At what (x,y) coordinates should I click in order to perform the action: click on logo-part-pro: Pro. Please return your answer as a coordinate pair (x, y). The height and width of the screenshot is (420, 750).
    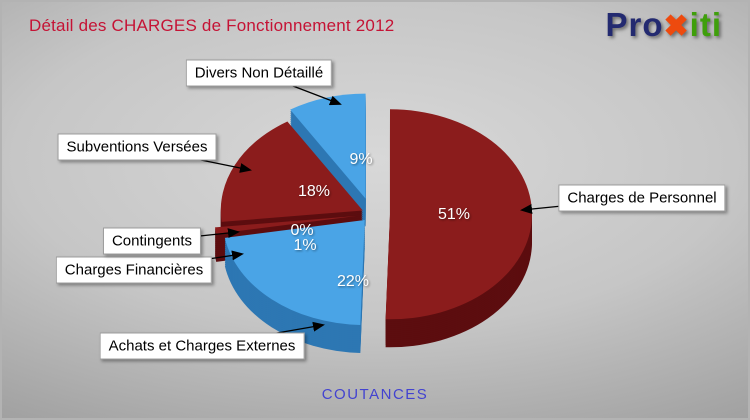
    Looking at the image, I should click on (634, 24).